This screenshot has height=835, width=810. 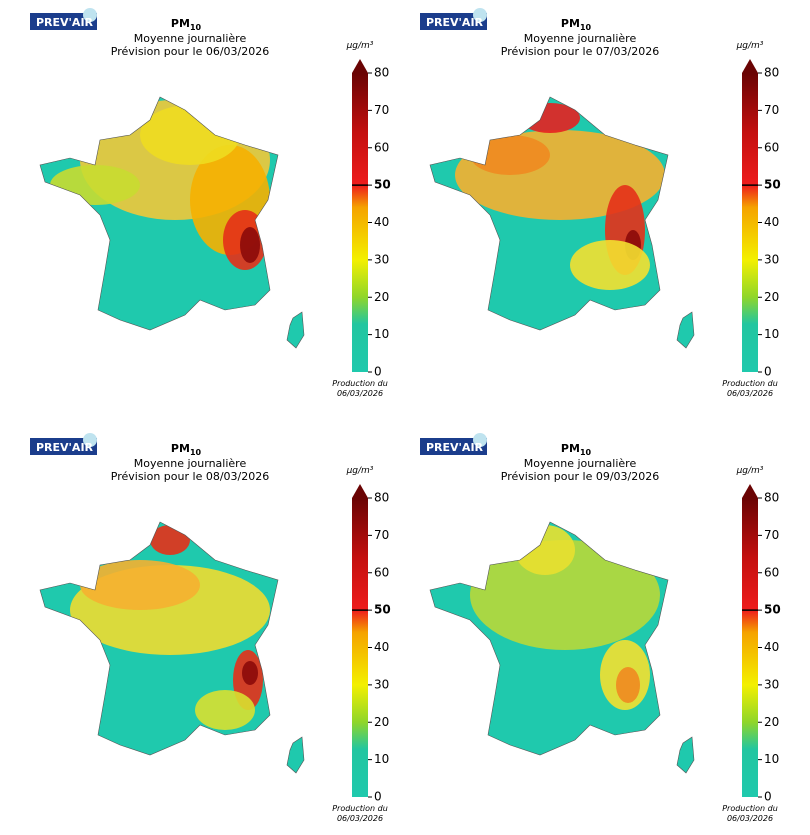 I want to click on forecast-date: Prévision pour le 09/03/2026, so click(x=580, y=476).